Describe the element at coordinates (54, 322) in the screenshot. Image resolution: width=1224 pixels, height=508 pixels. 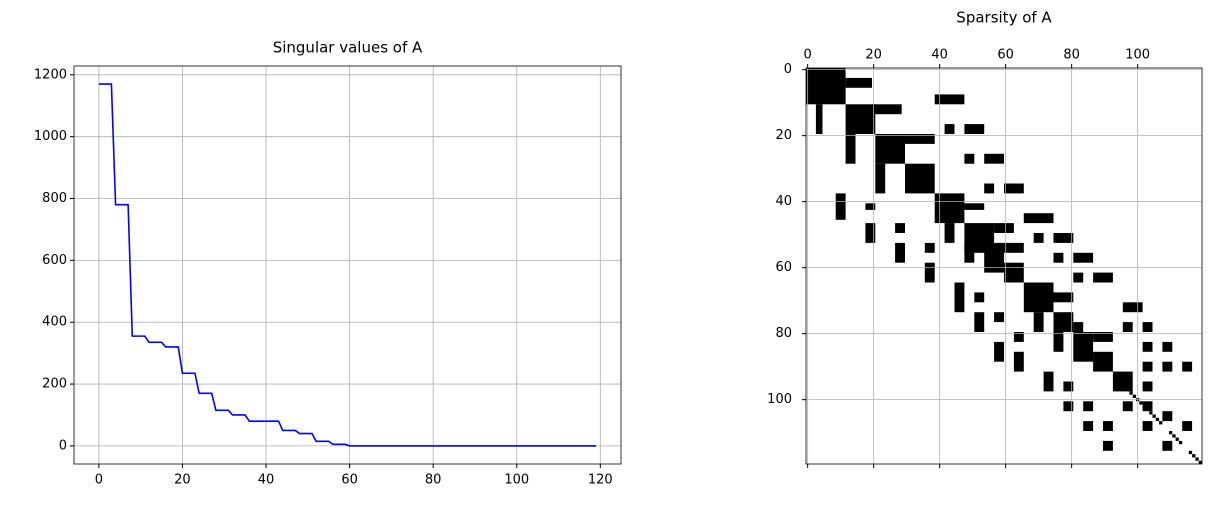
I see `y-tick-label: 400` at that location.